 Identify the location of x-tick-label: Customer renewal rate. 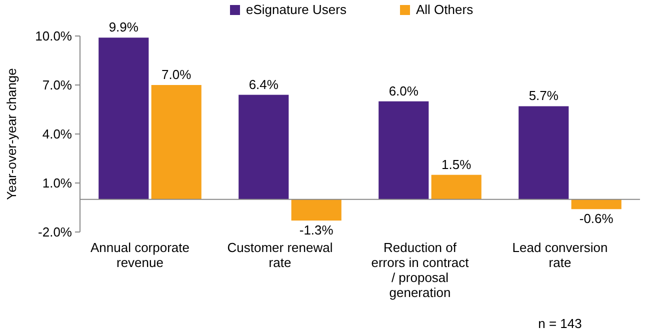
(280, 255).